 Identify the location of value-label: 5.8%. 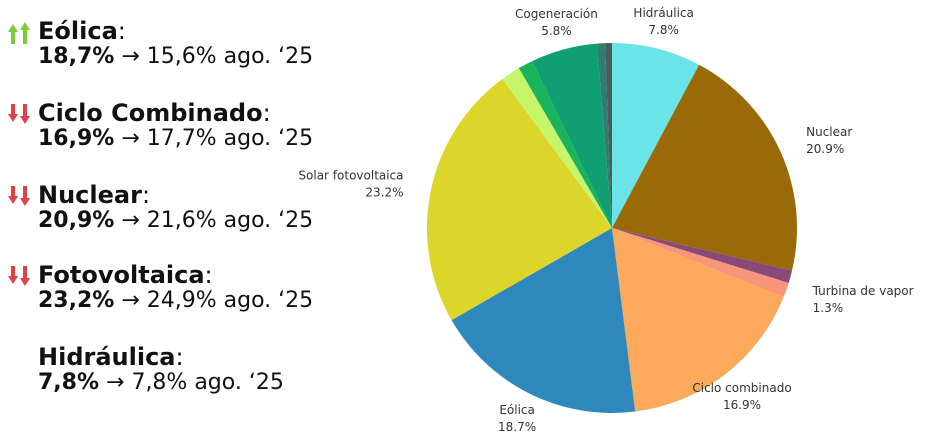
(556, 31).